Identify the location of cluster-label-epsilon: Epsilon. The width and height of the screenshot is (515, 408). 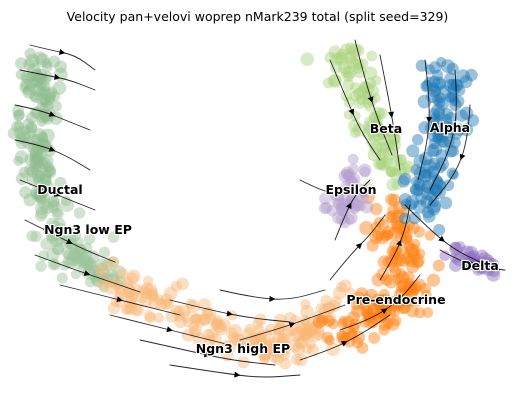
(351, 189).